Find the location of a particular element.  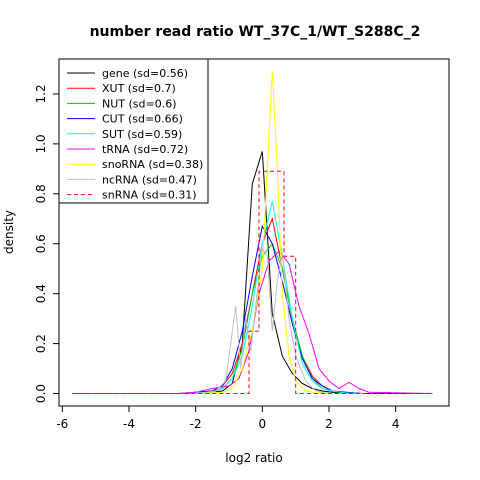

legend-label: snRNA (sd=0.31) is located at coordinates (149, 195).